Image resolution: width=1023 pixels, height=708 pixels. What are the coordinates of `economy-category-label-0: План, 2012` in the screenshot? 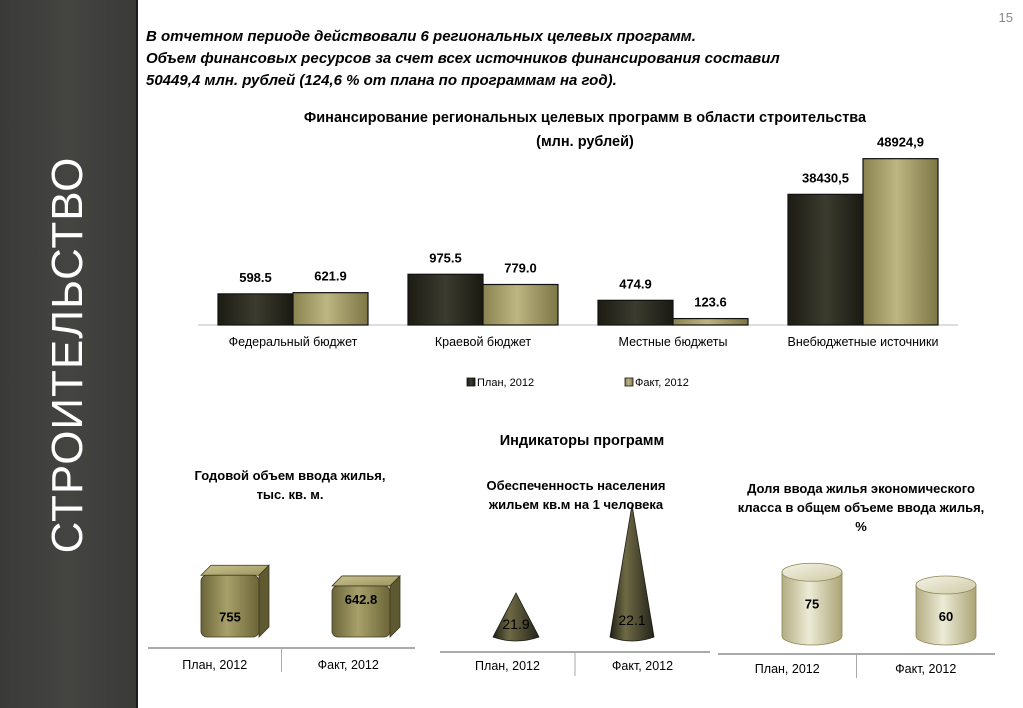 It's located at (787, 669).